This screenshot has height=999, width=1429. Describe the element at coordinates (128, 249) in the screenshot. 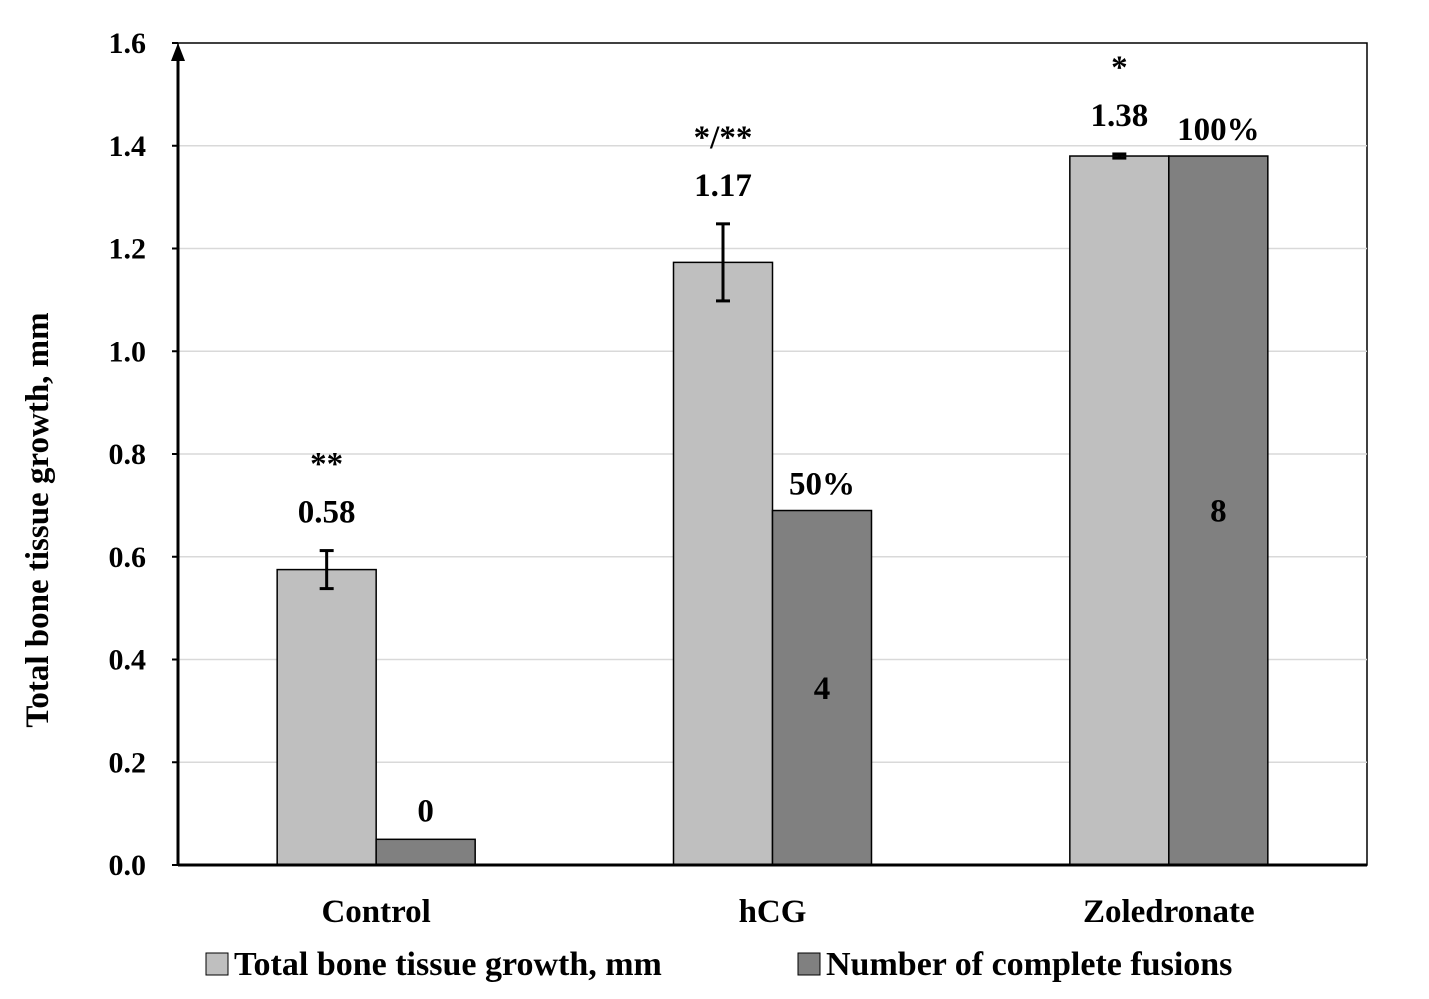

I see `y-tick-label: 1.2` at that location.